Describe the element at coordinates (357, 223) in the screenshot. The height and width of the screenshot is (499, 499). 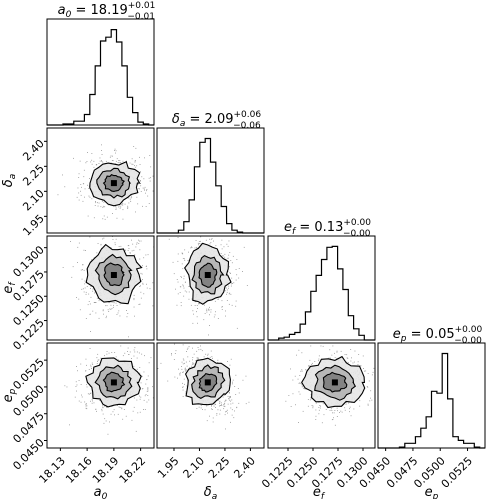
I see `panel-title-2-plus: +0.00` at that location.